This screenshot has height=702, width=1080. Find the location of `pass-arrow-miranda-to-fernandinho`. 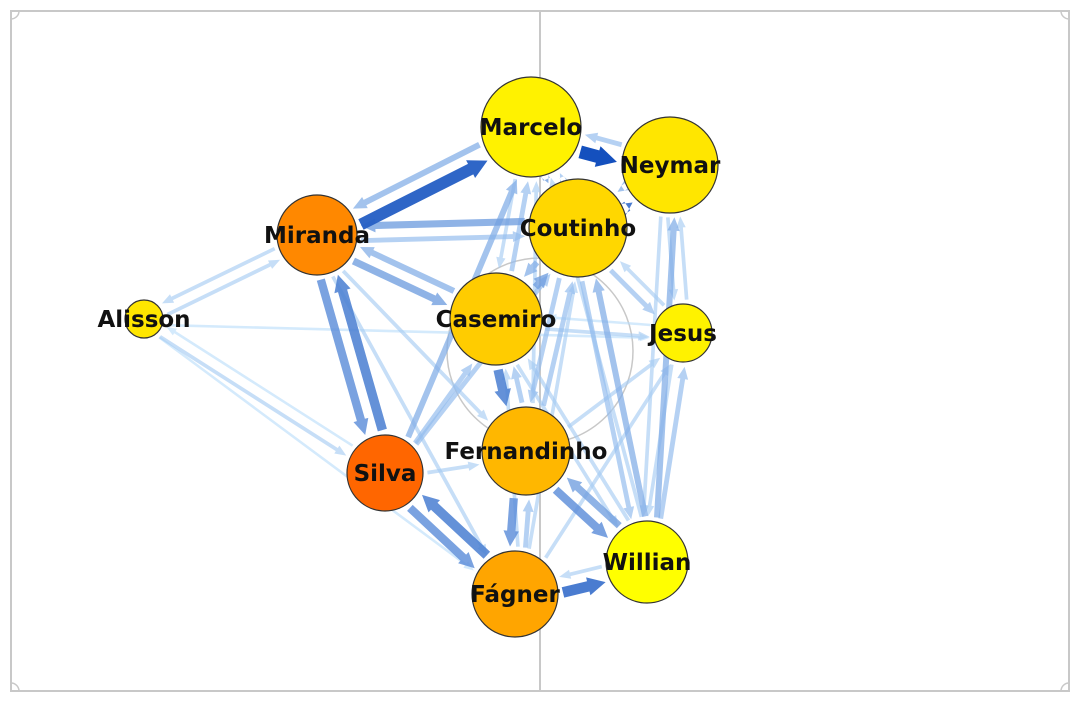

pass-arrow-miranda-to-fernandinho is located at coordinates (415, 345).